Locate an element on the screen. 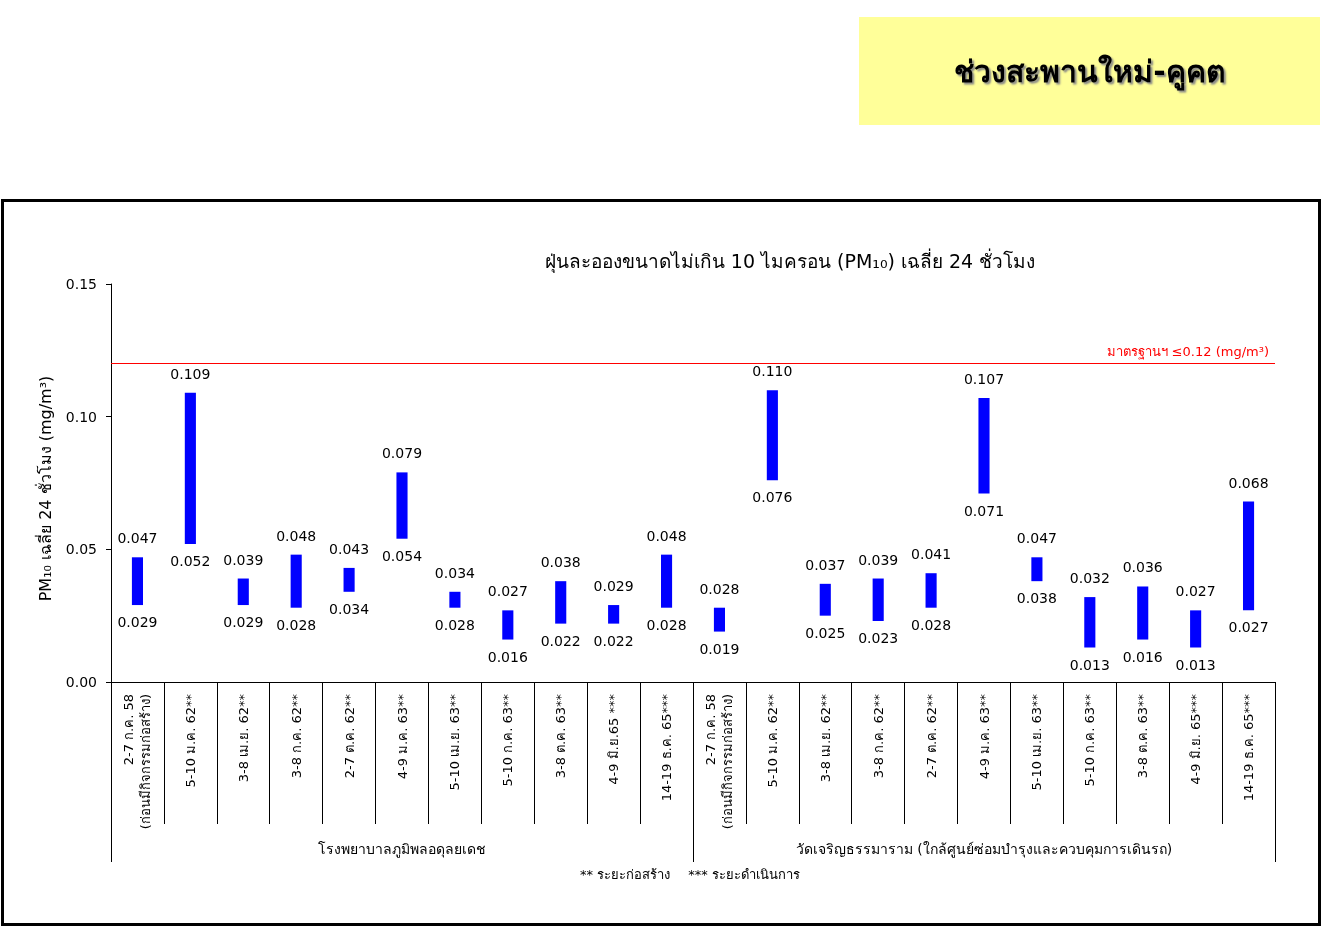  data-label: 0.028 is located at coordinates (719, 588).